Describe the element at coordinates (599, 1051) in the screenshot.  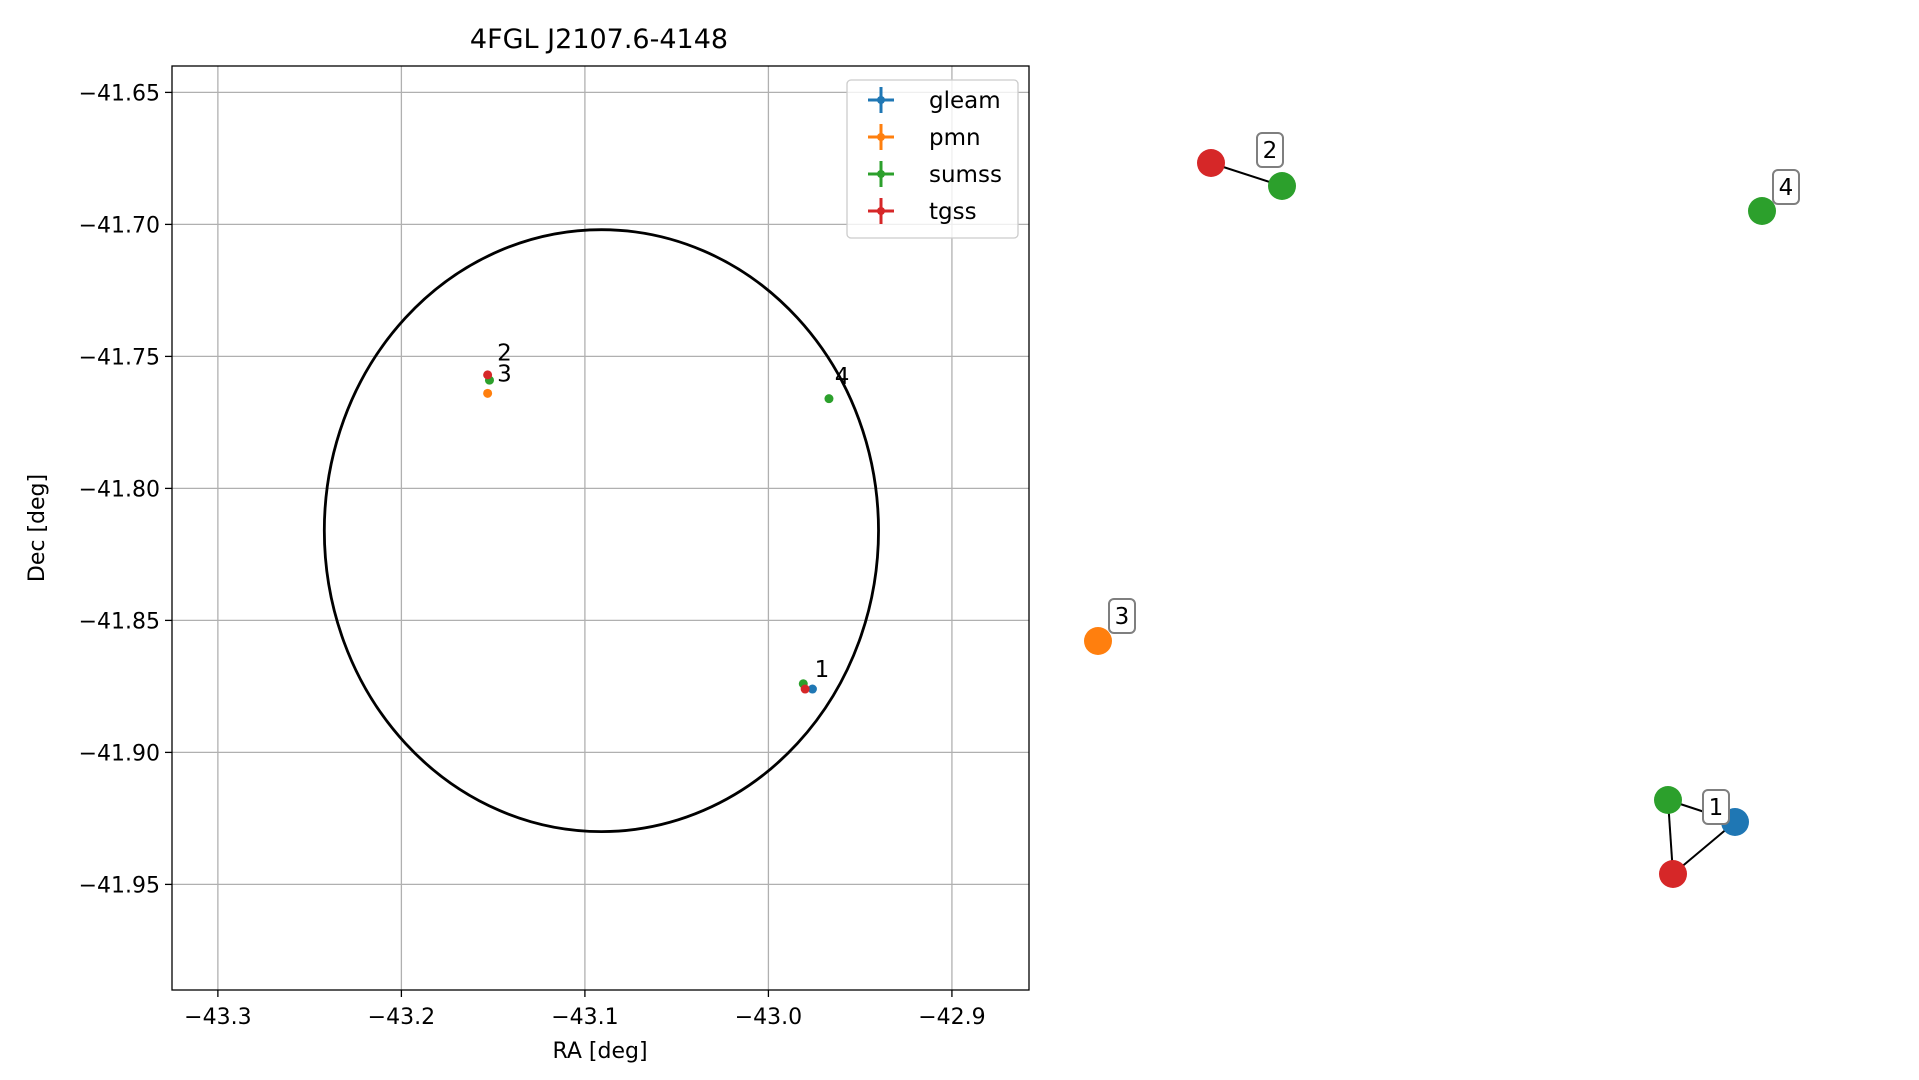
I see `x-axis-label: RA [deg]` at that location.